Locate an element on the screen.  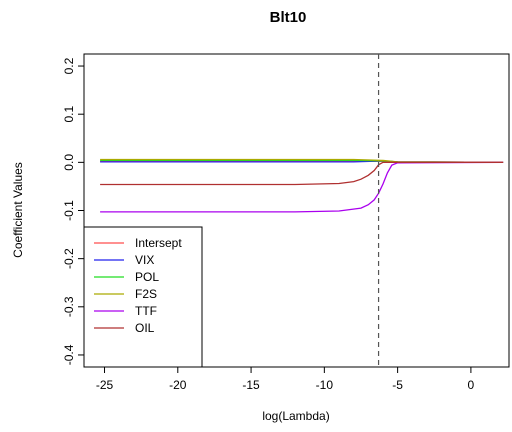
y-tick-label: 0.0 is located at coordinates (69, 162).